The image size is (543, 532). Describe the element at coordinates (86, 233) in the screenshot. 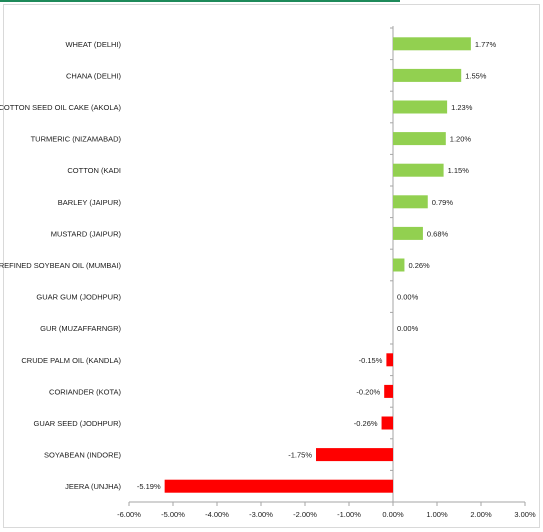

I see `category-label: MUSTARD (JAIPUR)` at that location.